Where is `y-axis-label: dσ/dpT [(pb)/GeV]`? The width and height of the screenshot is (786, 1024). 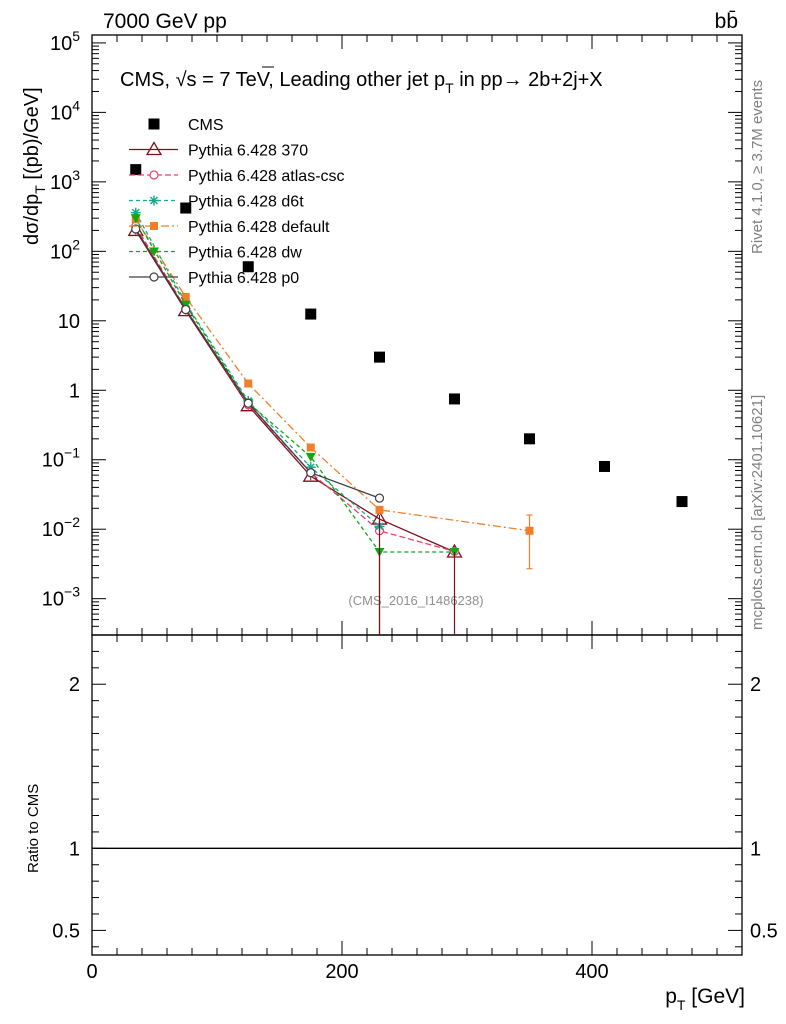 y-axis-label: dσ/dpT [(pb)/GeV] is located at coordinates (34, 166).